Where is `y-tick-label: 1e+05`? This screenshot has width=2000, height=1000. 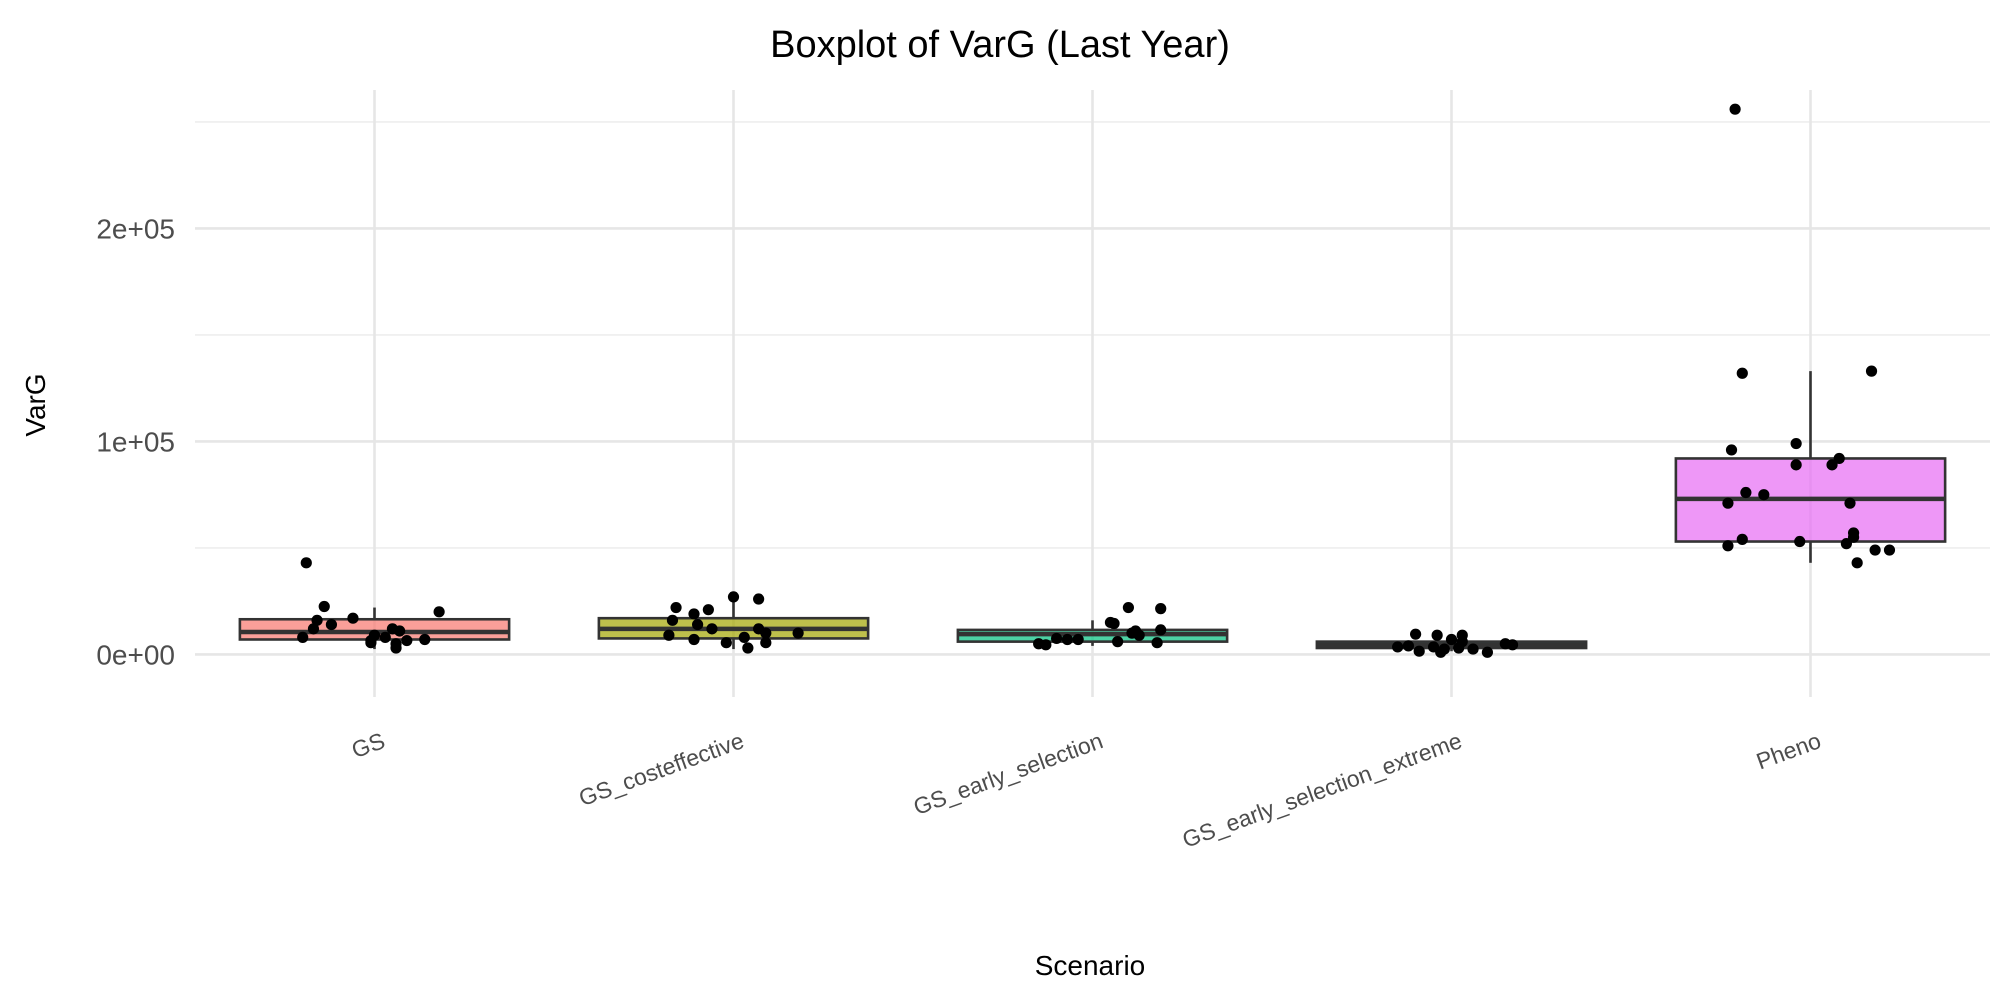
y-tick-label: 1e+05 is located at coordinates (135, 441).